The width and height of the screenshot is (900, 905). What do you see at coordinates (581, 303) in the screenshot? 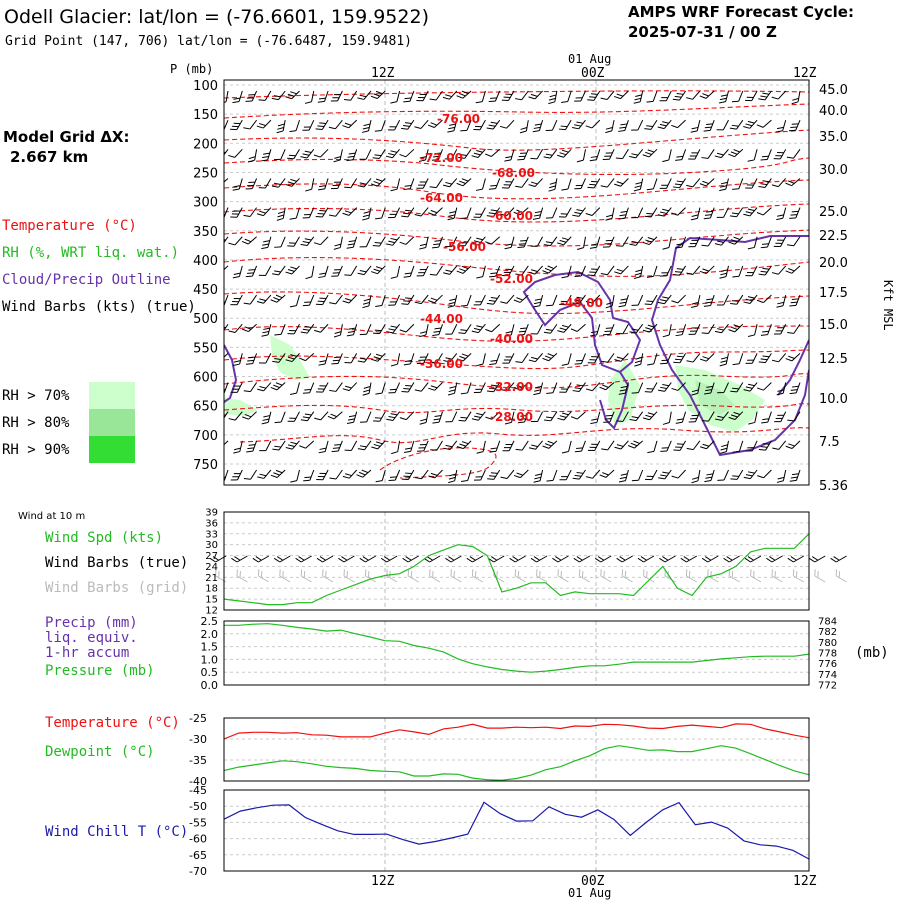
I see `temperature-contour-label: -48.00` at bounding box center [581, 303].